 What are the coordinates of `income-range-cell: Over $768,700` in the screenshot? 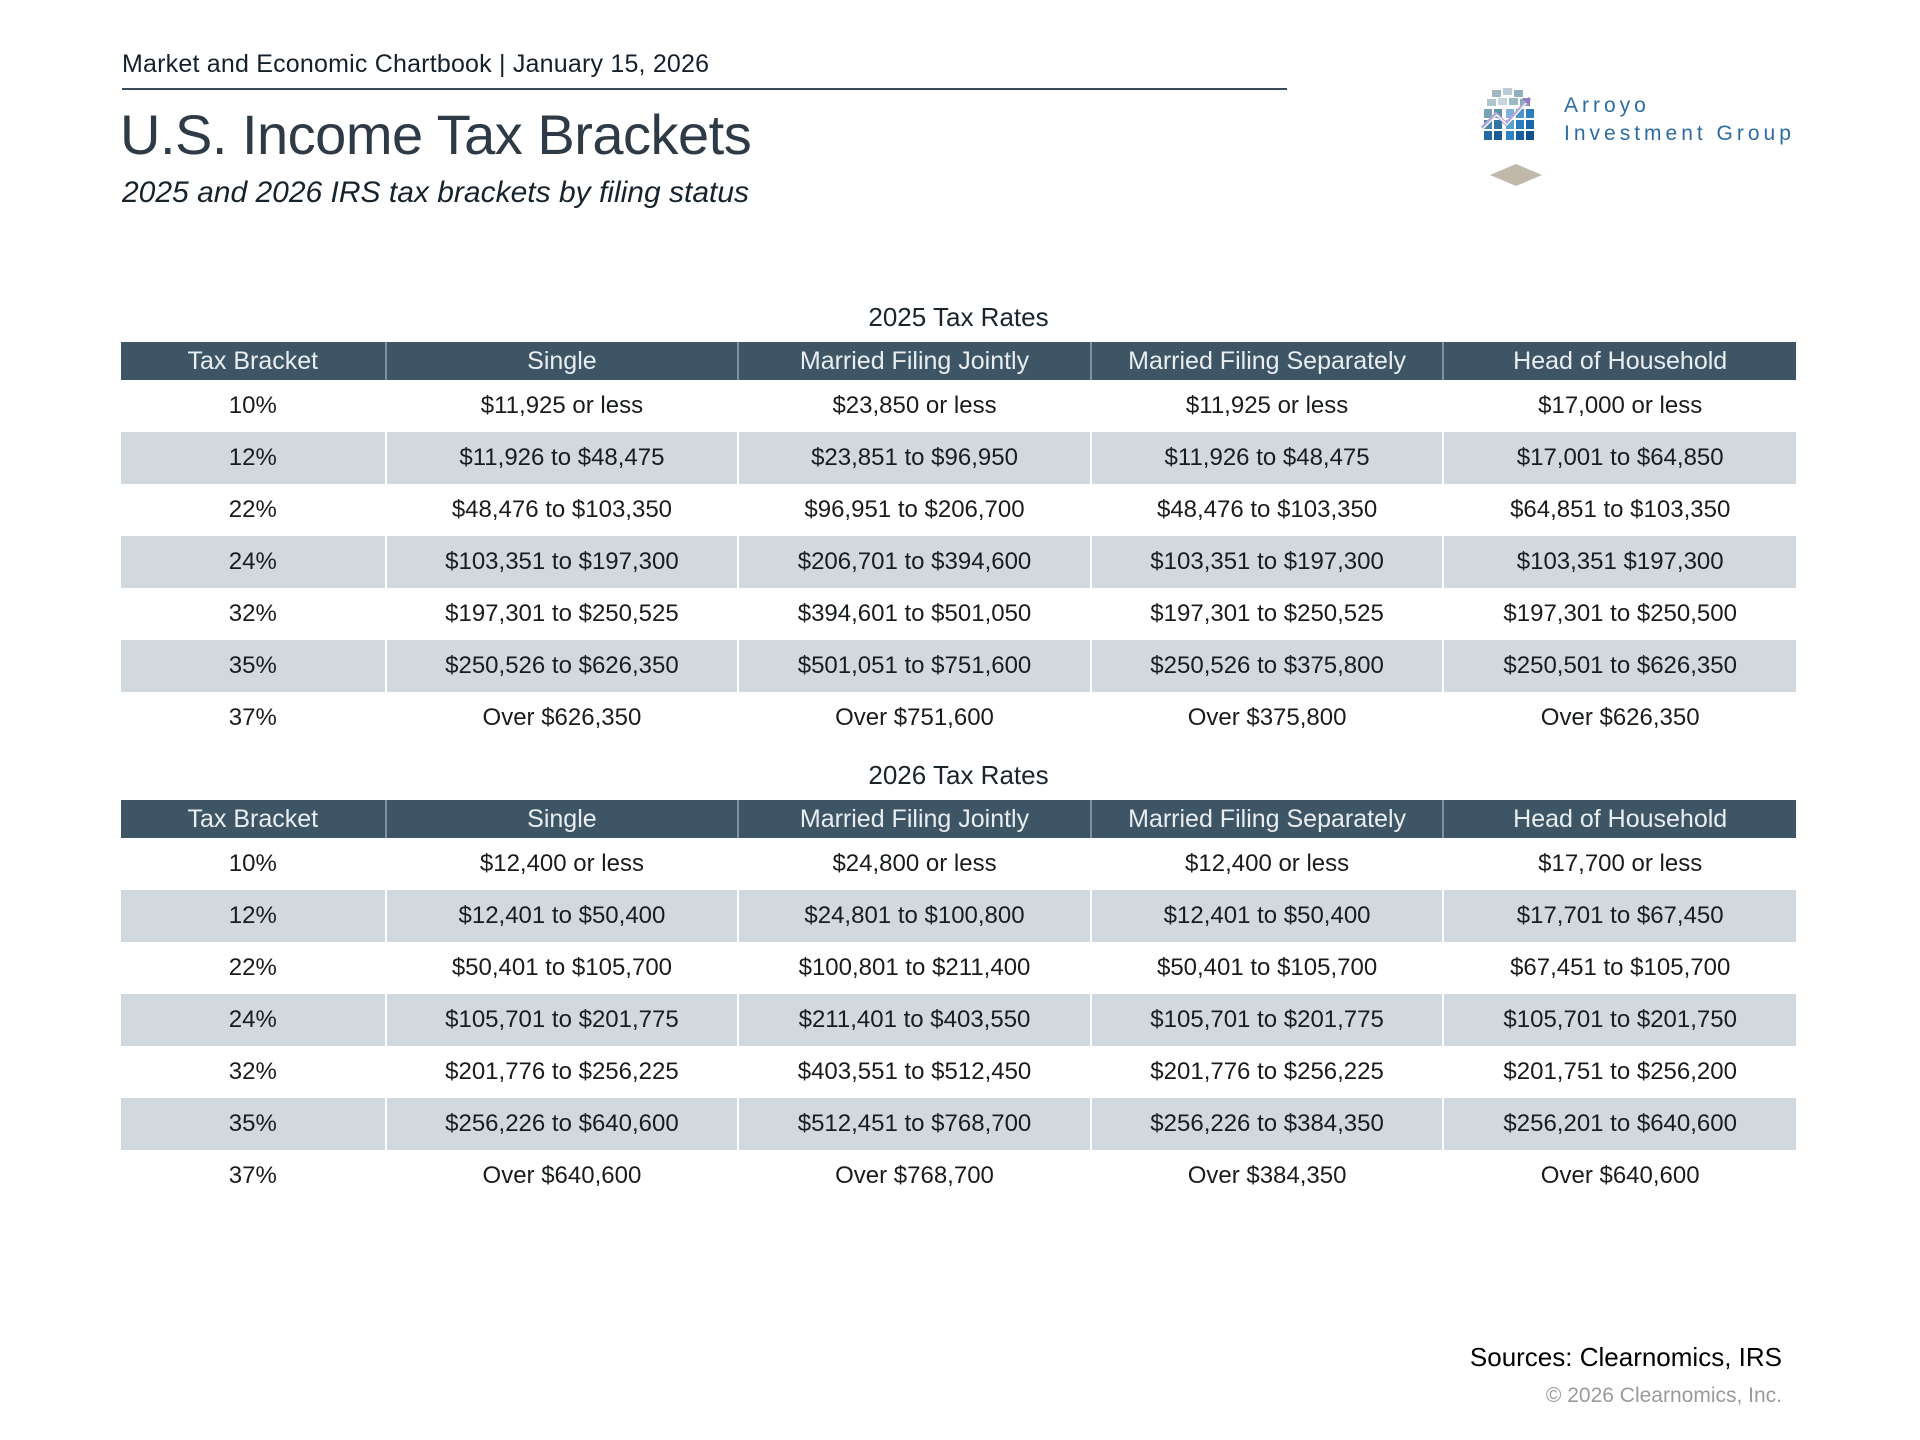 It's located at (914, 1176).